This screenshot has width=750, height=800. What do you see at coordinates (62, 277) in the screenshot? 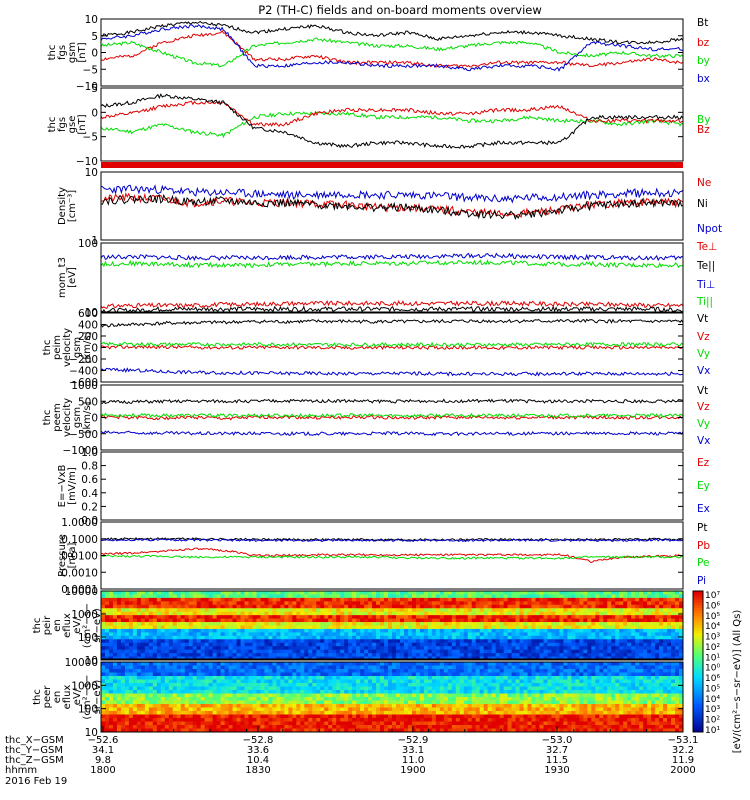
I see `y-axis-label-line: mom_t3` at bounding box center [62, 277].